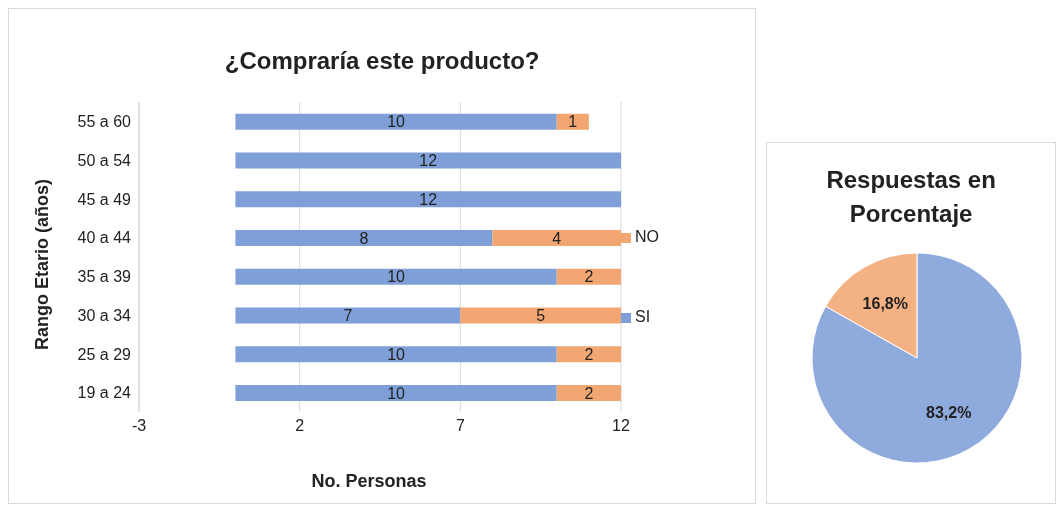 Image resolution: width=1064 pixels, height=510 pixels. What do you see at coordinates (949, 412) in the screenshot?
I see `data-label: 83,2%` at bounding box center [949, 412].